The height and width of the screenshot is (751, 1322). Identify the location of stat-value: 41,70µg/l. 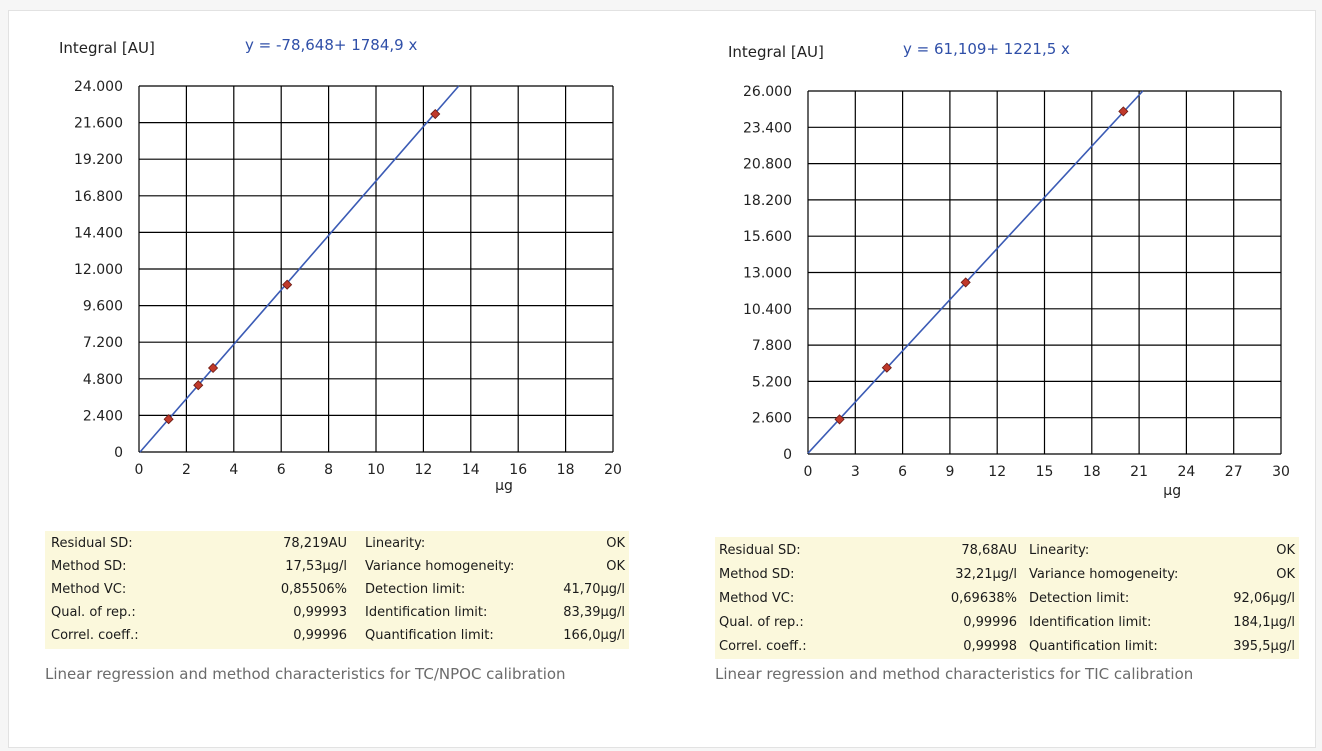
(594, 589).